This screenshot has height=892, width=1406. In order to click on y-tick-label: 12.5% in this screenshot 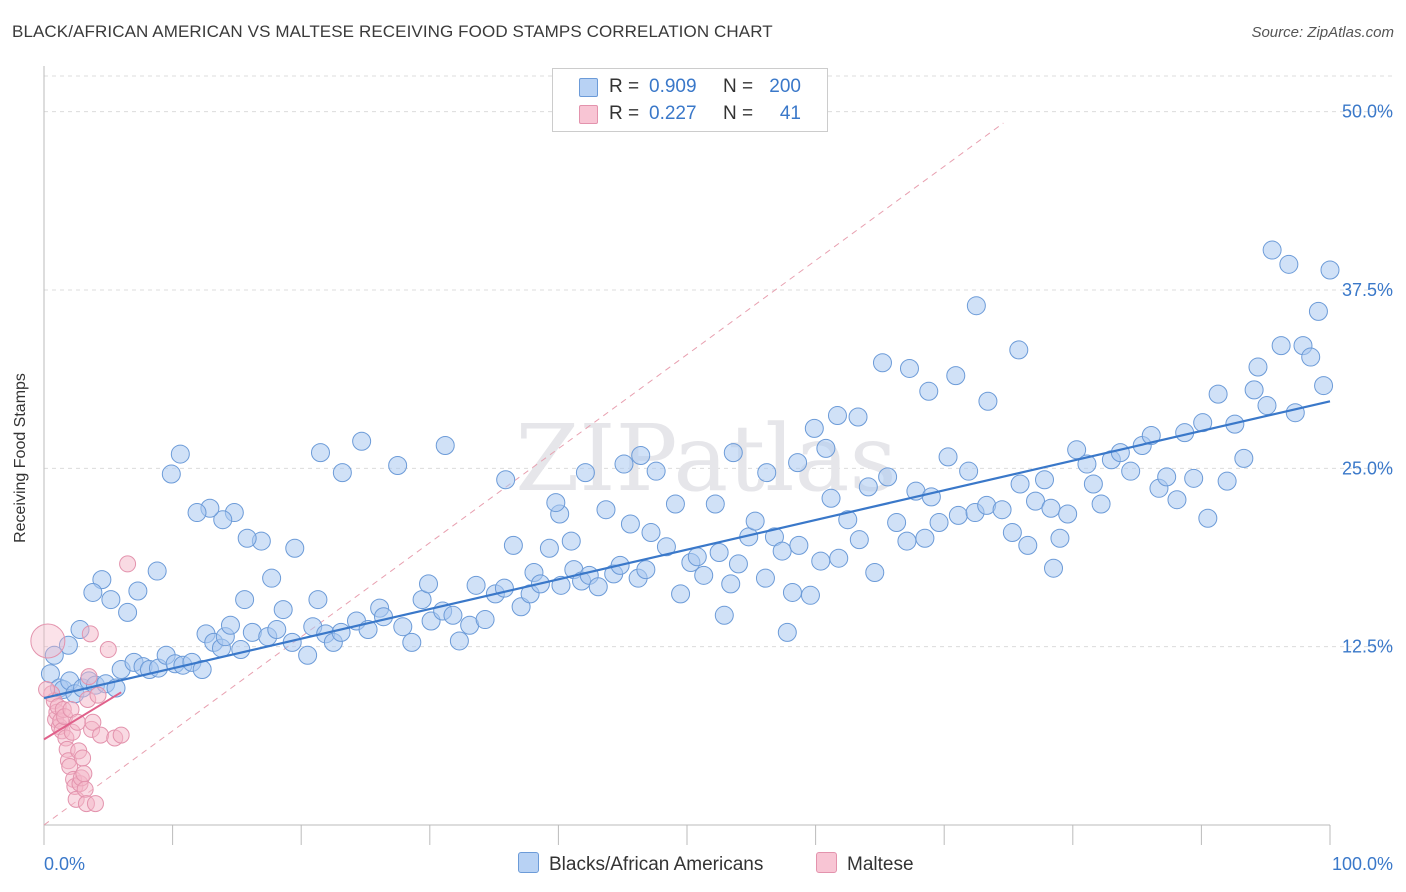, I will do `click(1367, 647)`.